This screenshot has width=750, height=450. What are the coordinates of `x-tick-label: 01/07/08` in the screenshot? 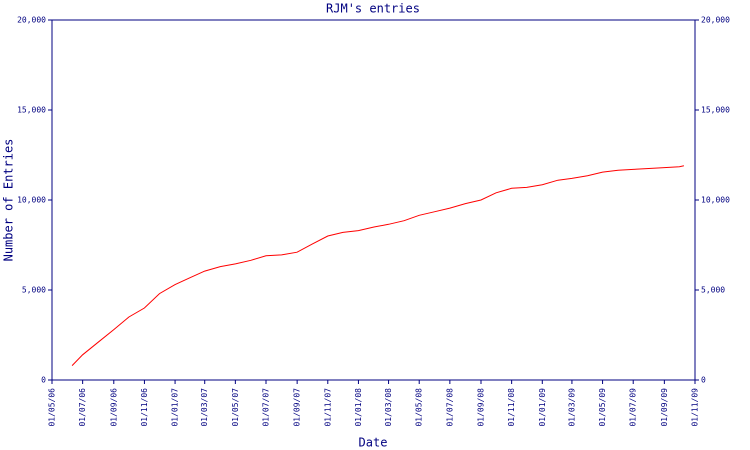 It's located at (449, 407).